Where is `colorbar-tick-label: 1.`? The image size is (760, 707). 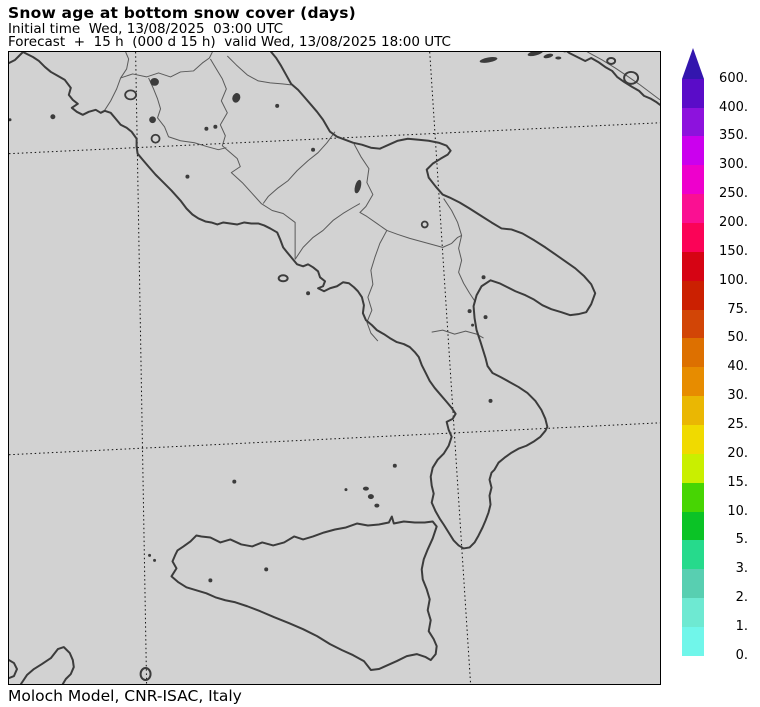 colorbar-tick-label: 1. is located at coordinates (741, 626).